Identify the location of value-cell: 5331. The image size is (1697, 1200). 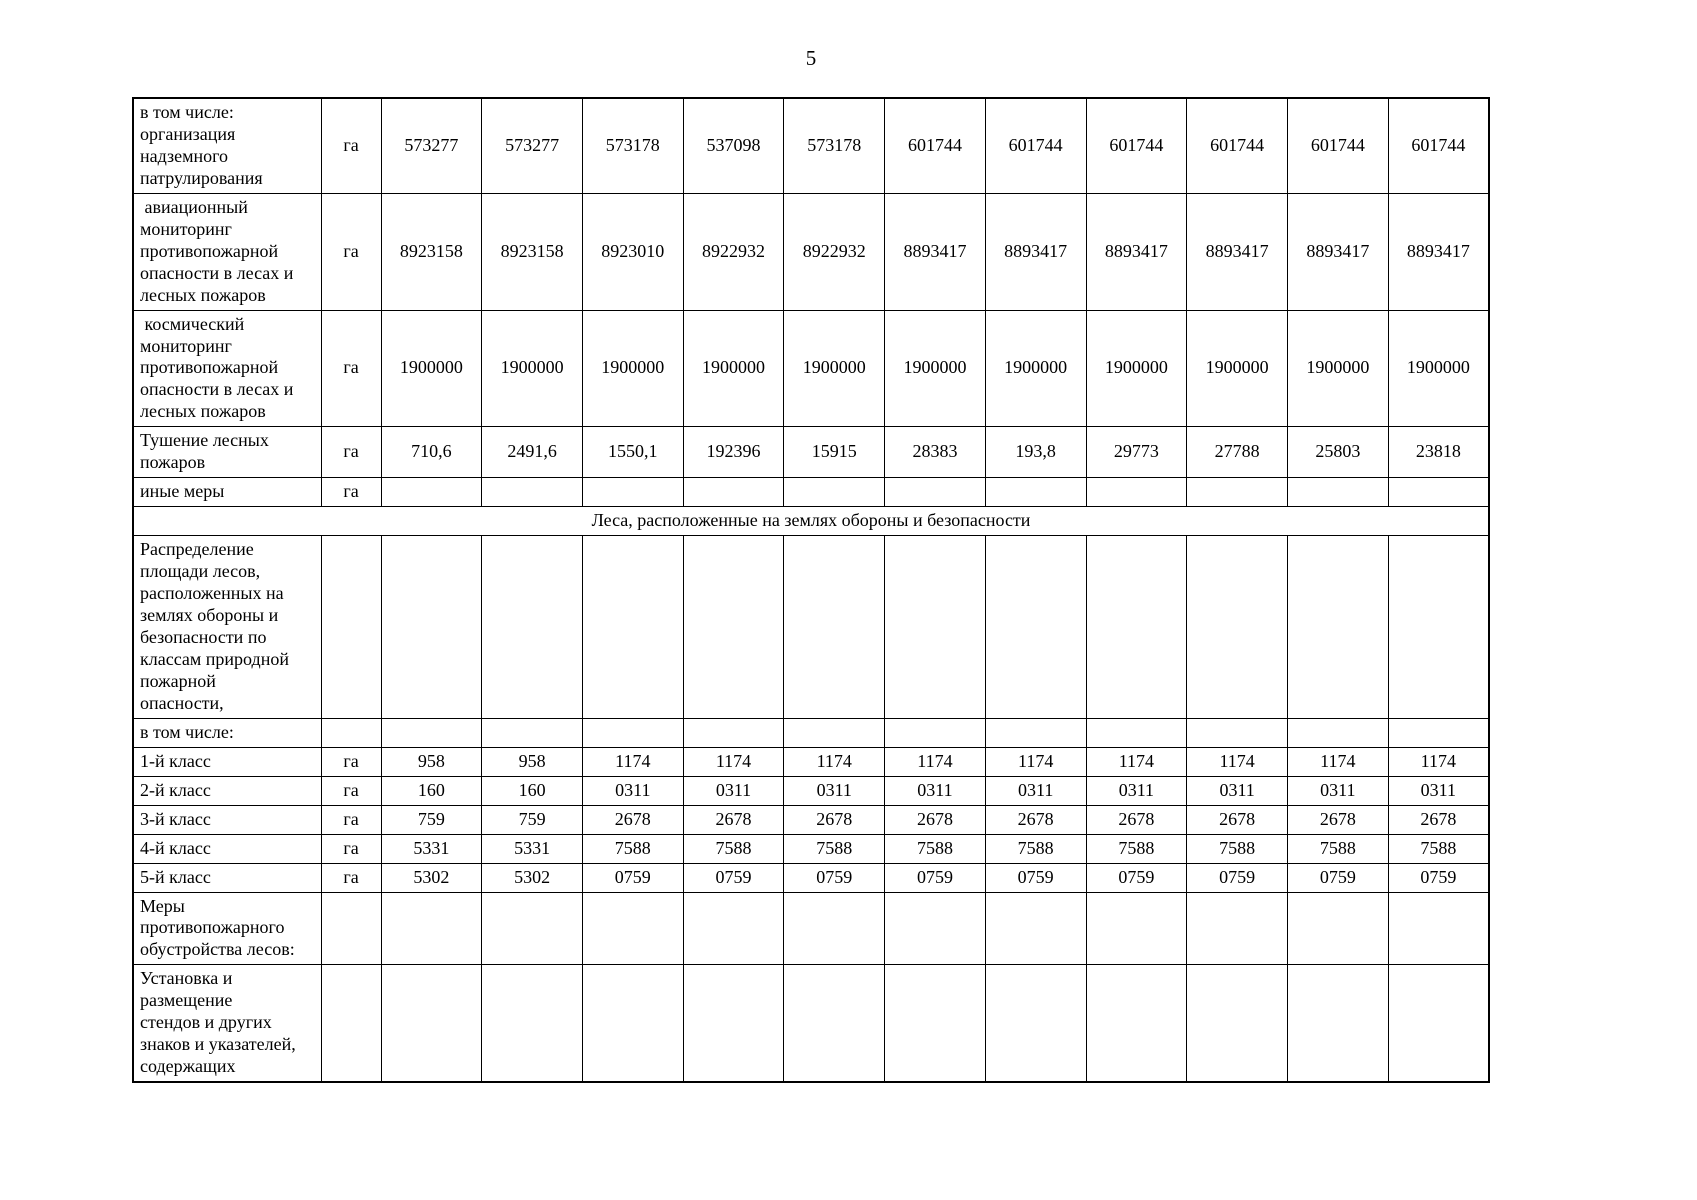
(532, 848).